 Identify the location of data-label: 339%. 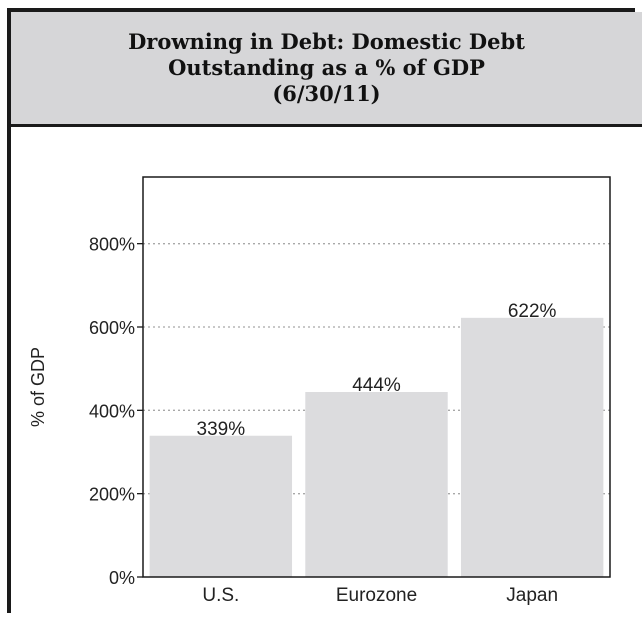
(221, 429).